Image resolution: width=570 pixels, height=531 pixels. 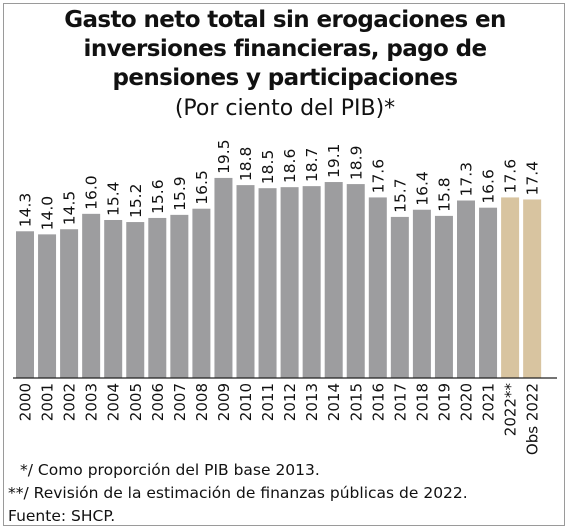 What do you see at coordinates (201, 293) in the screenshot?
I see `bar-2008` at bounding box center [201, 293].